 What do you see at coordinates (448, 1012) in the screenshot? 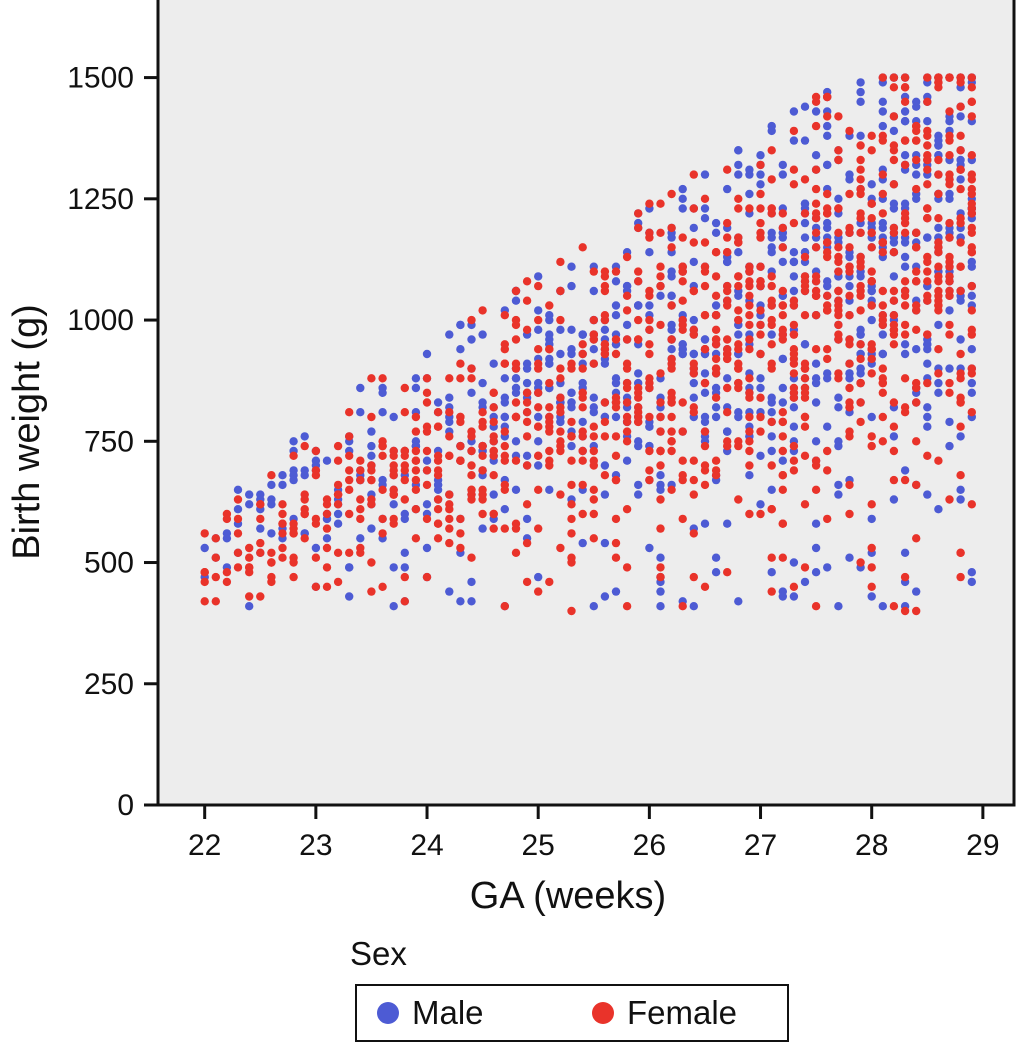
I see `legend-label-male: Male` at bounding box center [448, 1012].